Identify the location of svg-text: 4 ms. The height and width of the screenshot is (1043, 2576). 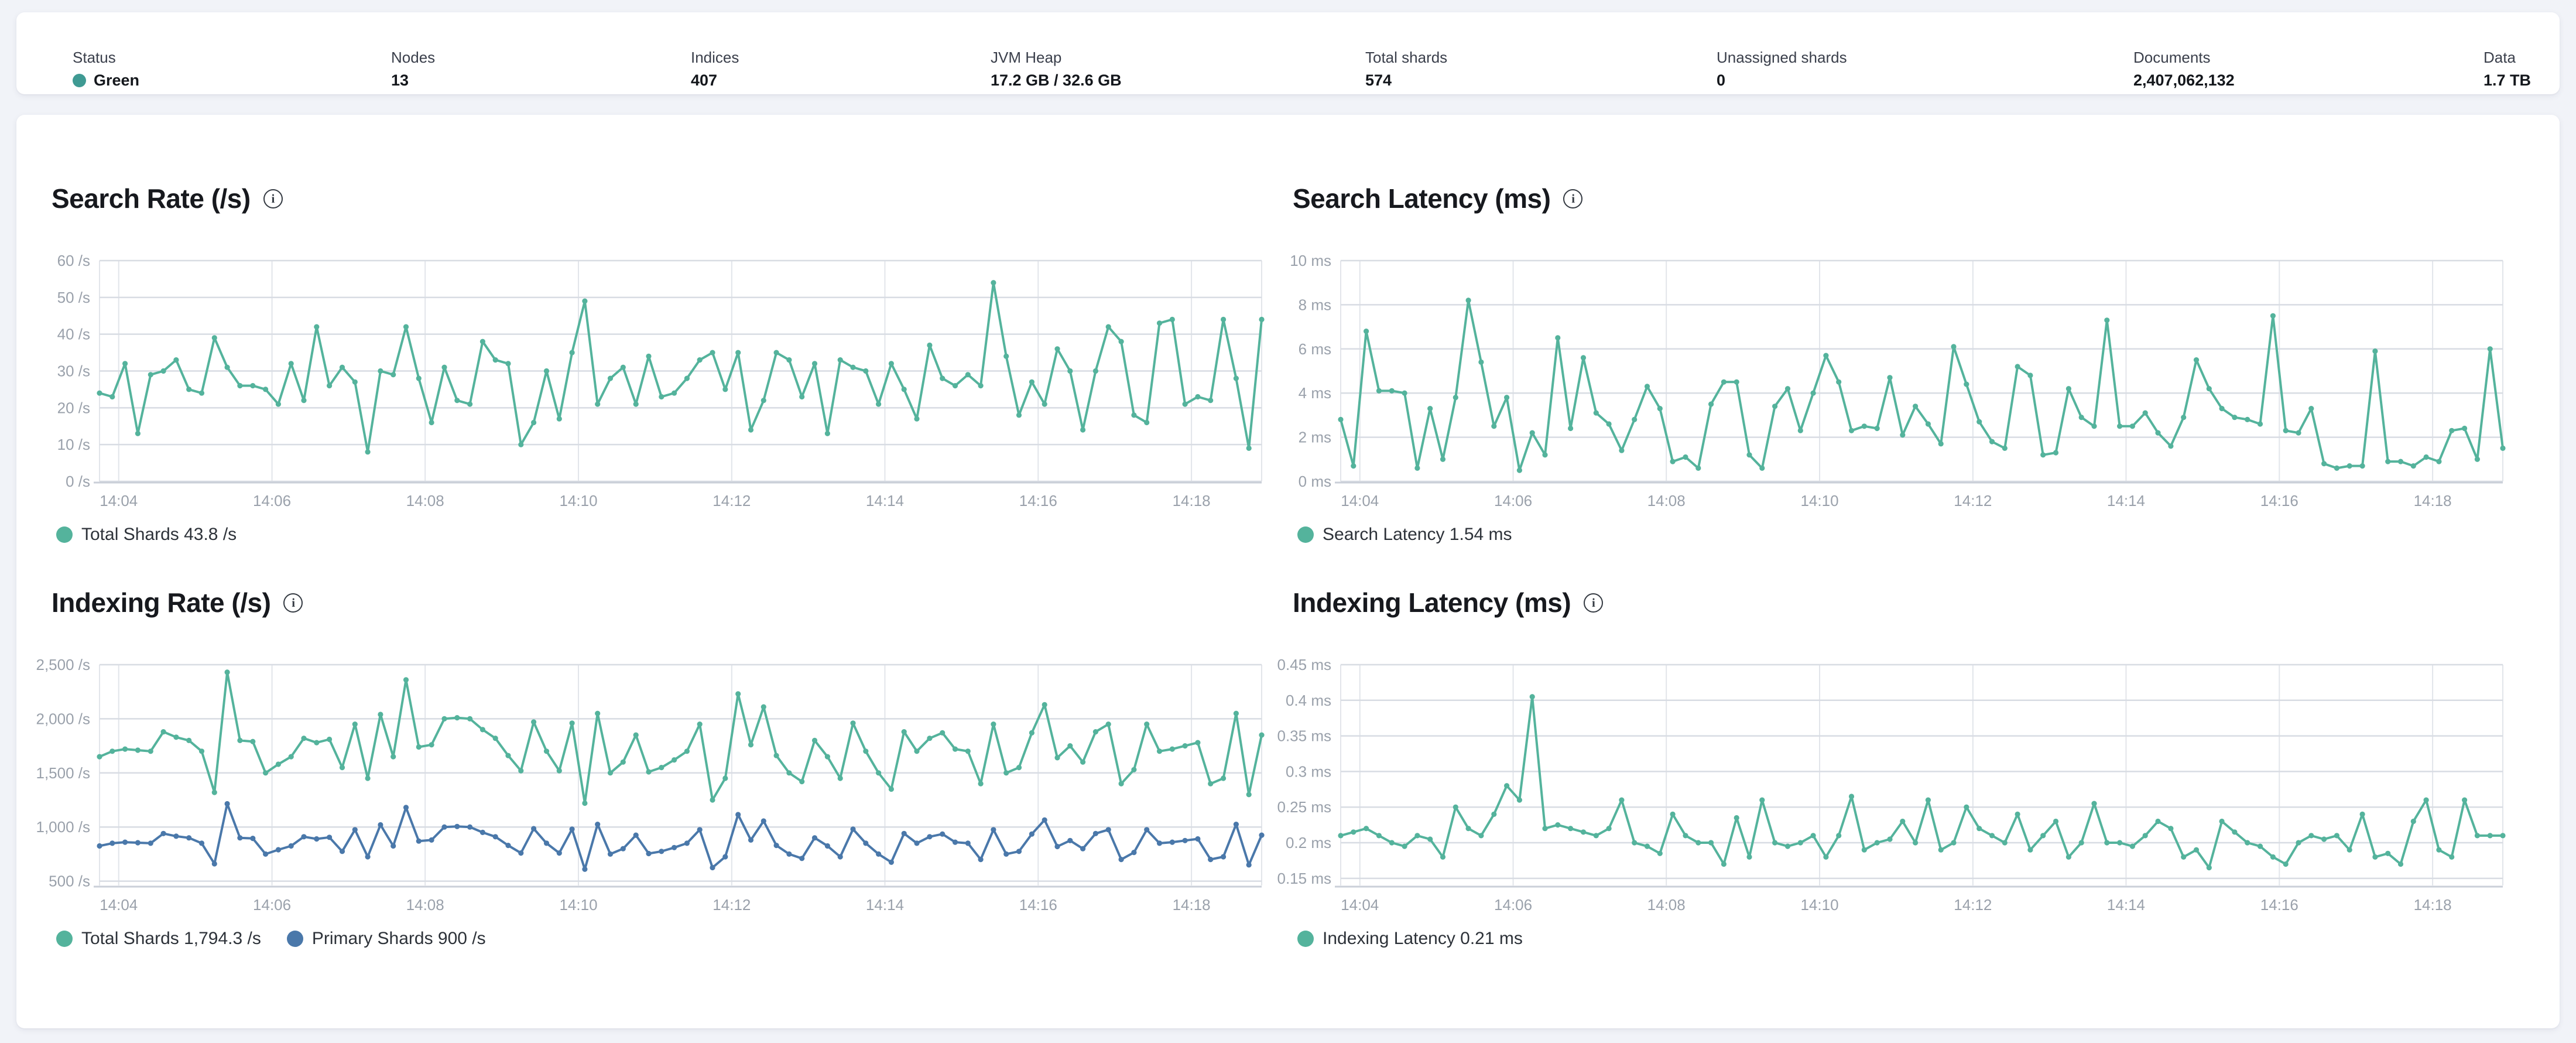
(1315, 393).